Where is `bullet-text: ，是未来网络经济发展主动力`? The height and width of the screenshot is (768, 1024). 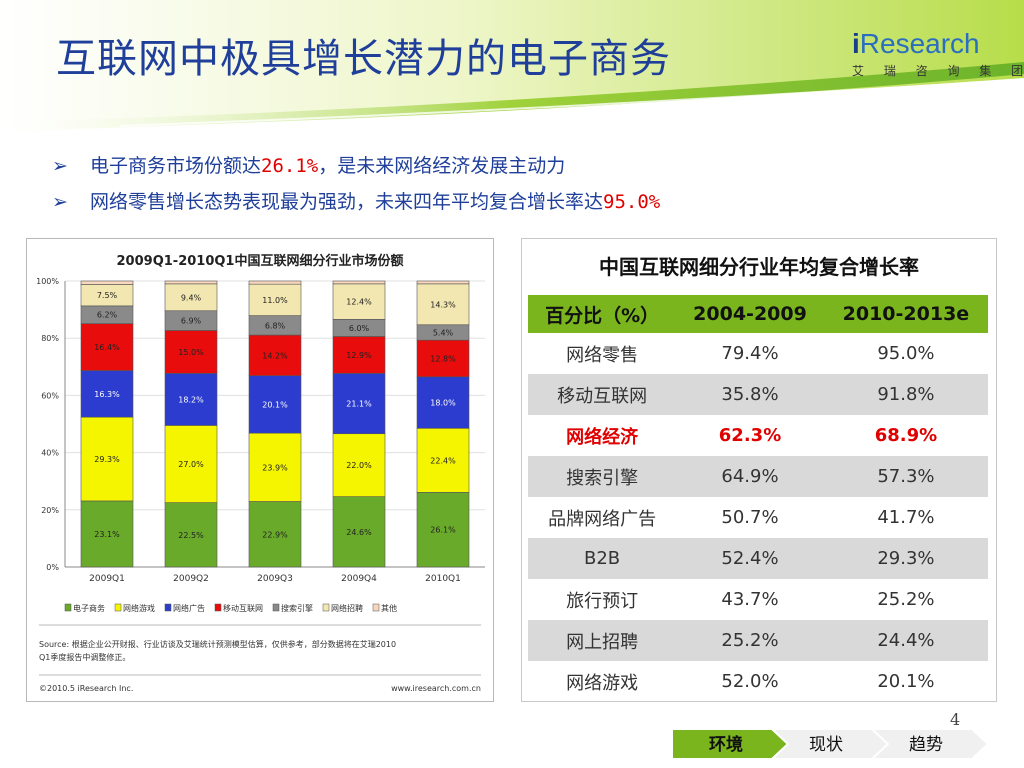
bullet-text: ，是未来网络经济发展主动力 is located at coordinates (442, 166).